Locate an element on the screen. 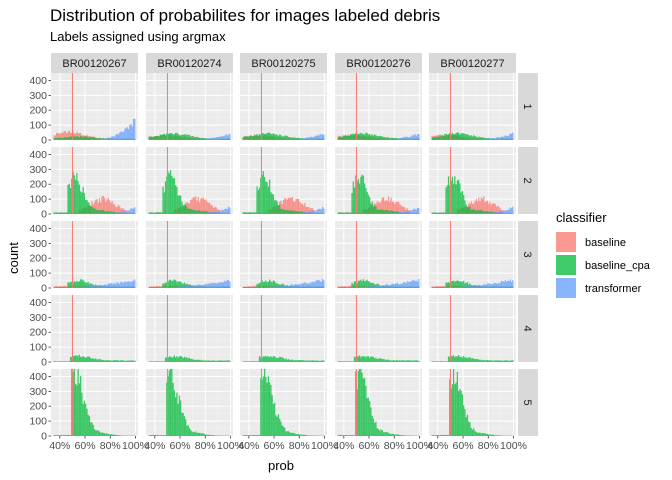  y-tick-label: 200 is located at coordinates (38, 185).